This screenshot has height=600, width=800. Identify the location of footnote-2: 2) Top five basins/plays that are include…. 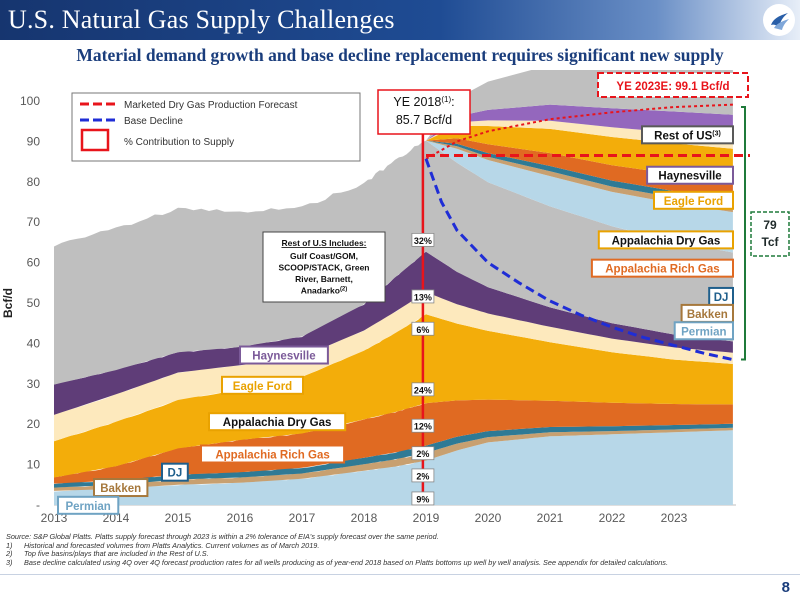
(107, 554).